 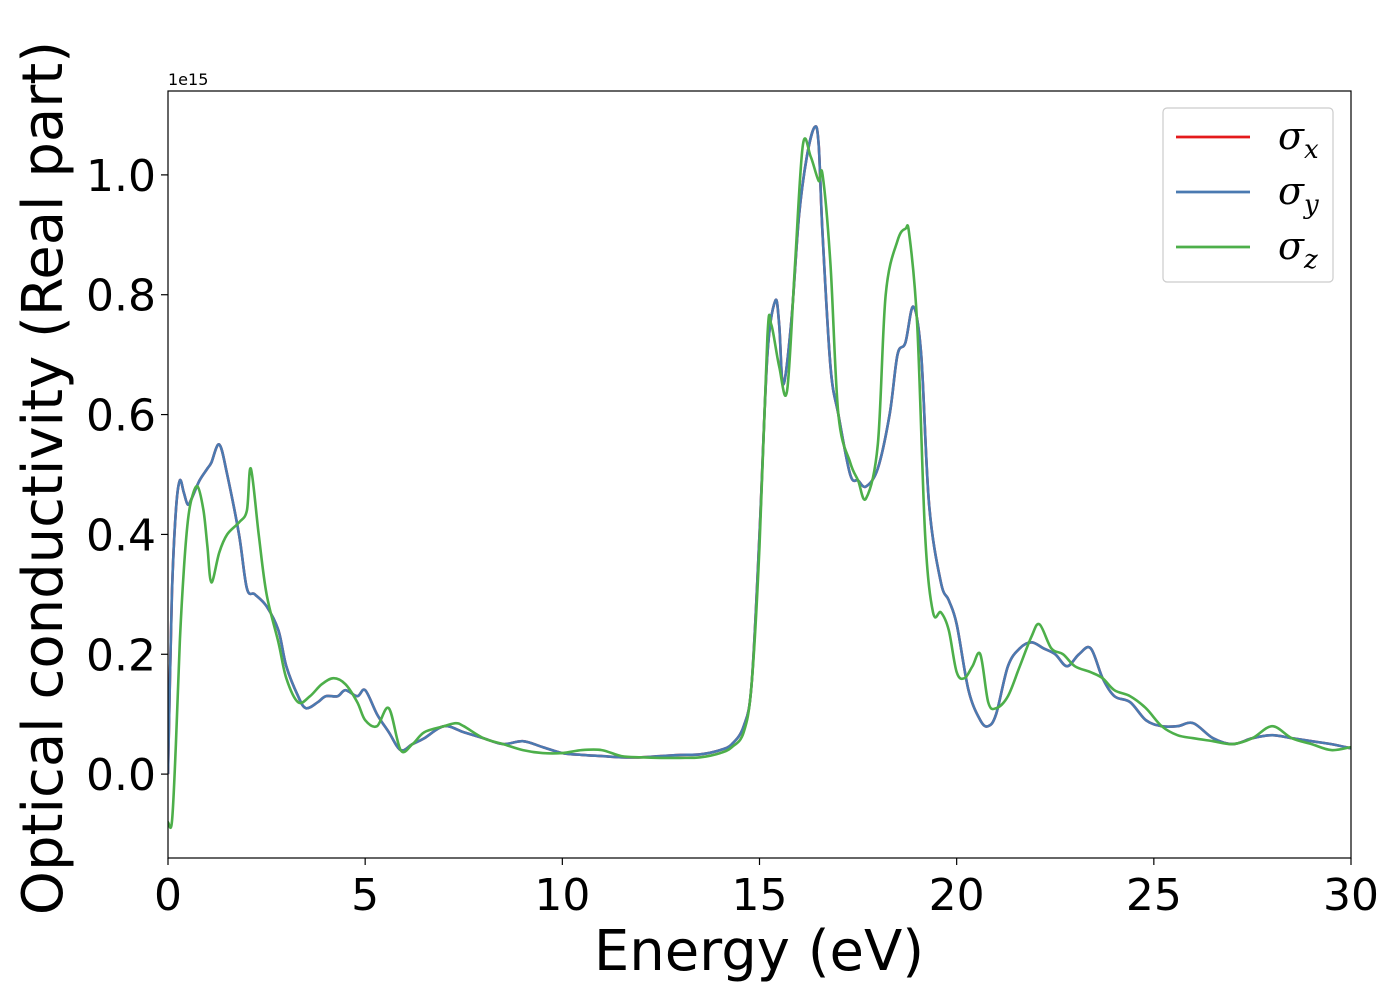 I want to click on x-tick-label: 25, so click(x=1154, y=895).